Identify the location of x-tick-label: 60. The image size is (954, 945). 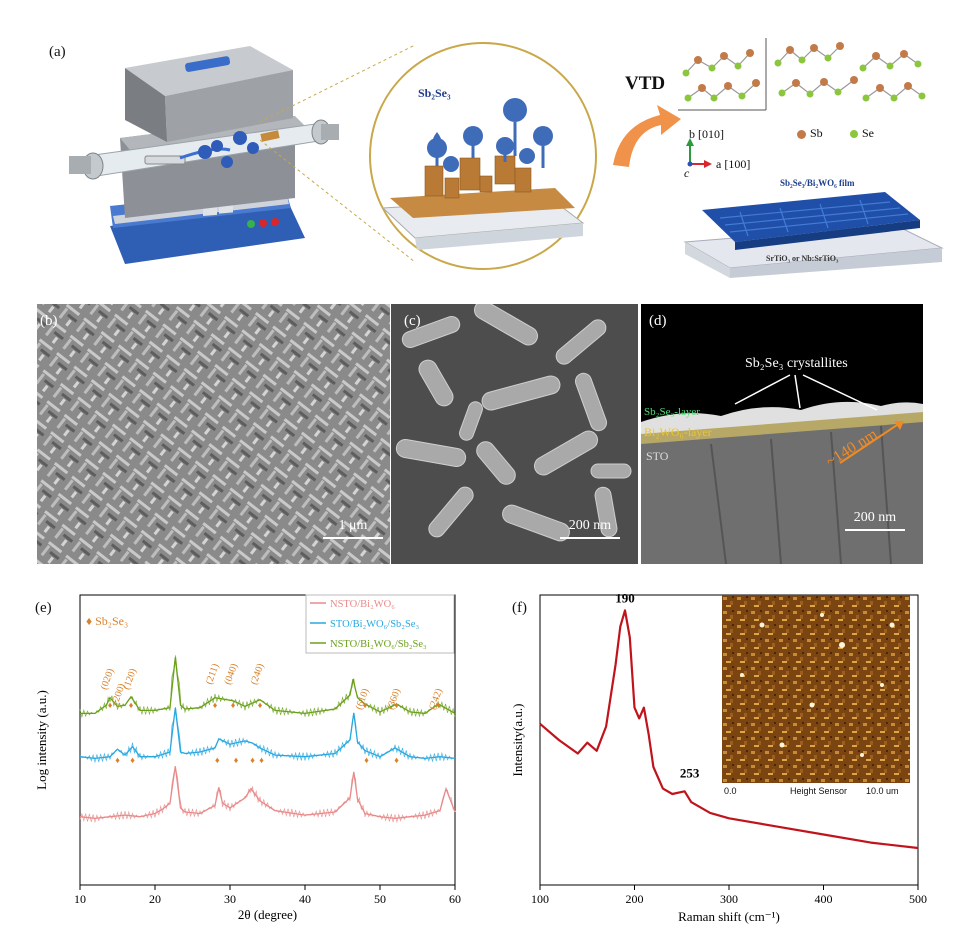
(455, 899).